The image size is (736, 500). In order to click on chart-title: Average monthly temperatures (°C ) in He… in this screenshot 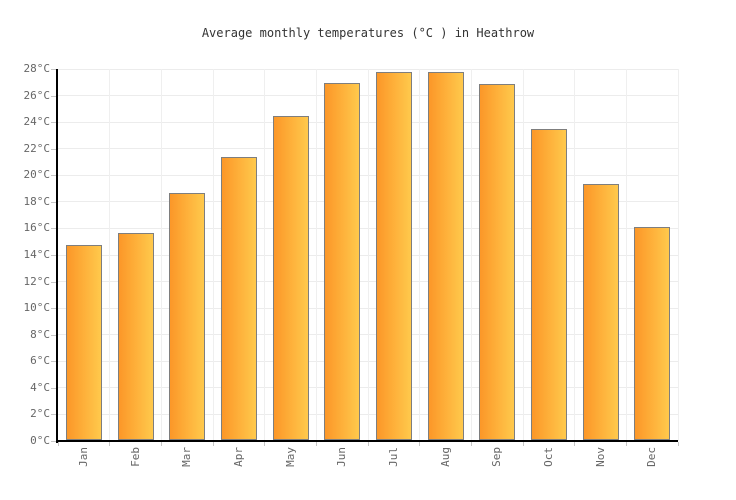, I will do `click(368, 33)`.